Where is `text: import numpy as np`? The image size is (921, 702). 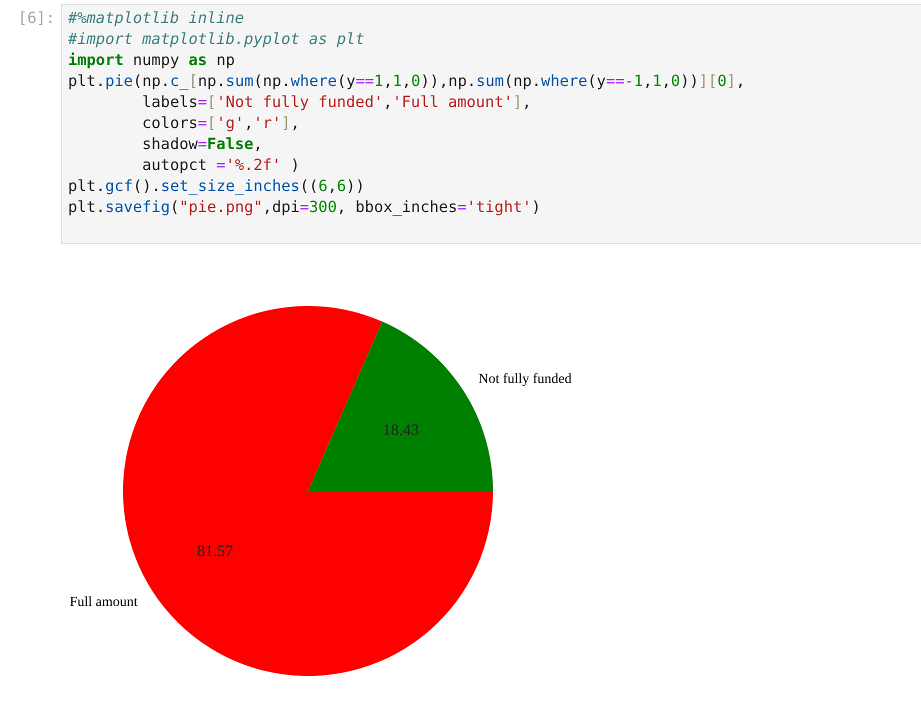 text: import numpy as np is located at coordinates (151, 59).